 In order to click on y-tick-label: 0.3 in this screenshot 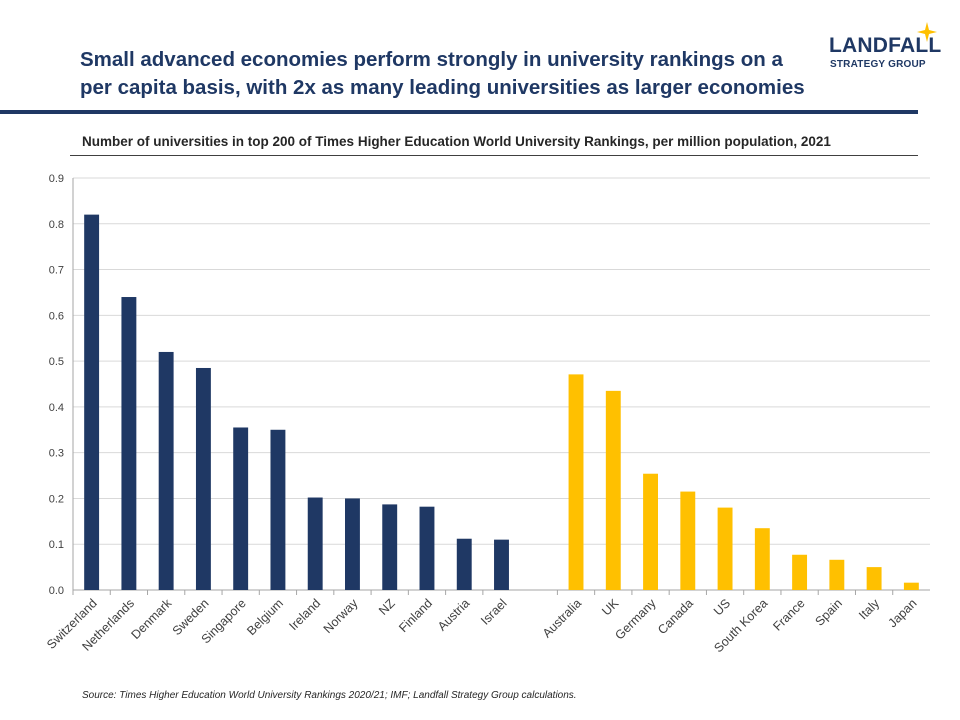, I will do `click(56, 454)`.